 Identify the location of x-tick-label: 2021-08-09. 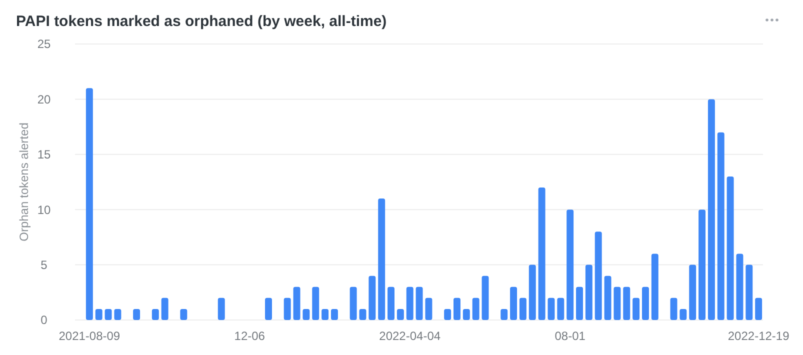
(89, 336).